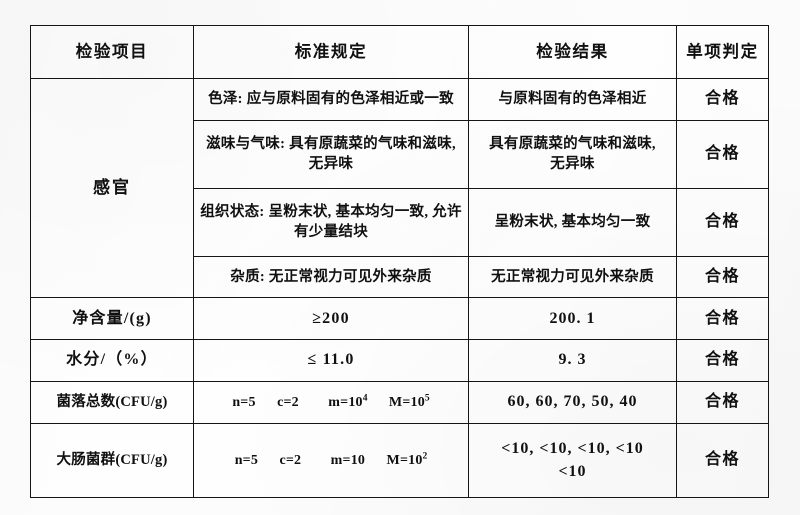  I want to click on row-item-coliform: 大肠菌群(CFU/g), so click(112, 460).